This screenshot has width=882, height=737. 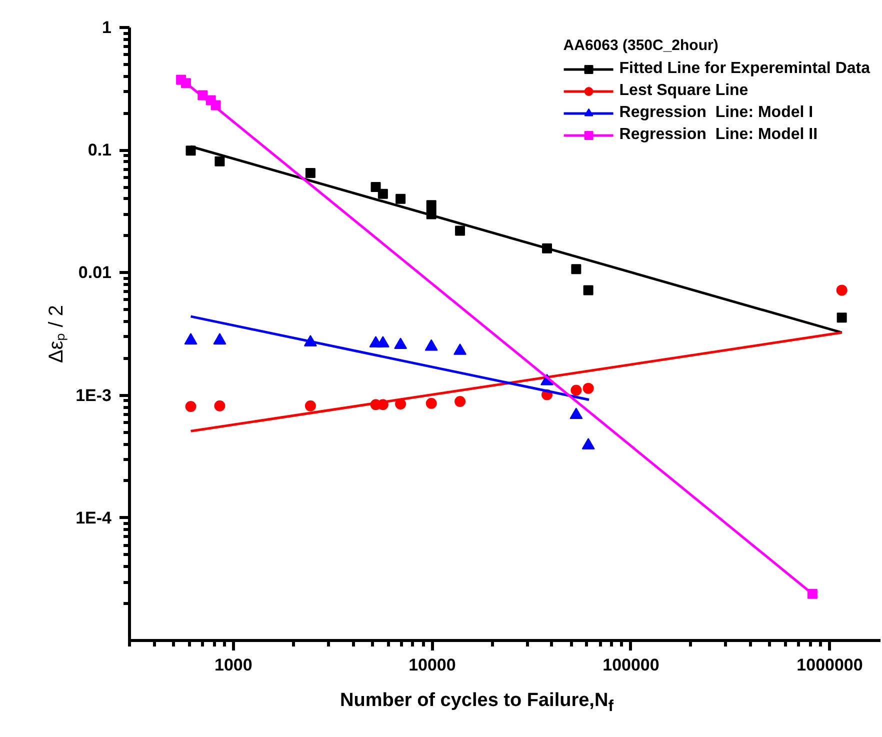 I want to click on y-axis-title: Δεₚ / 2, so click(x=57, y=334).